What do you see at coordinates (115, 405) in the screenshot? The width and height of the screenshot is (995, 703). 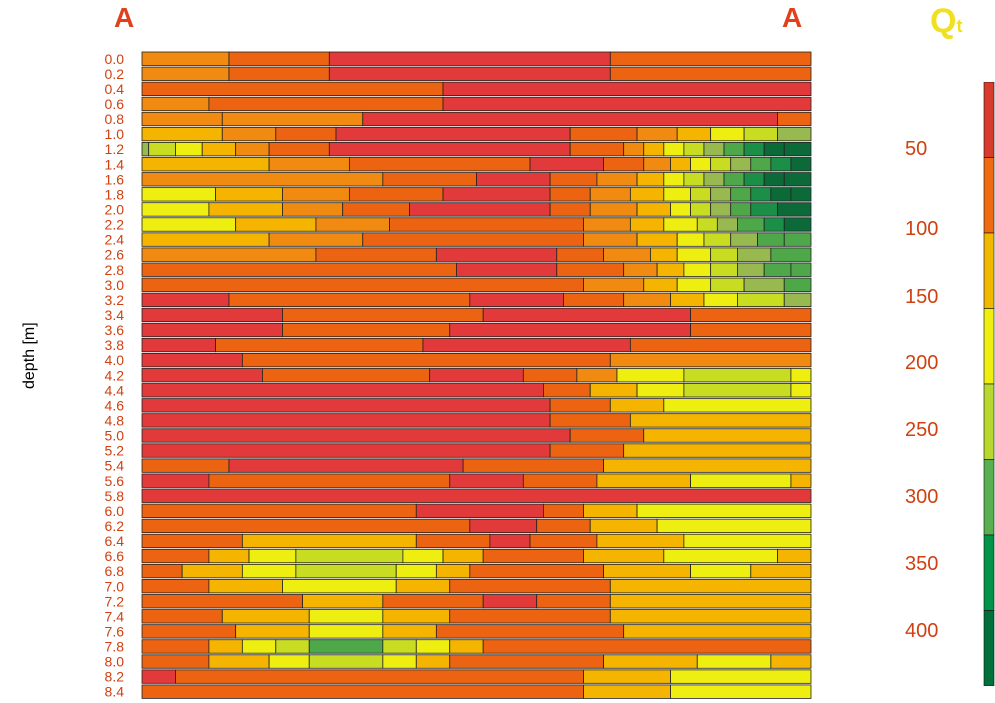 I see `depth-tick-label: 4.6` at bounding box center [115, 405].